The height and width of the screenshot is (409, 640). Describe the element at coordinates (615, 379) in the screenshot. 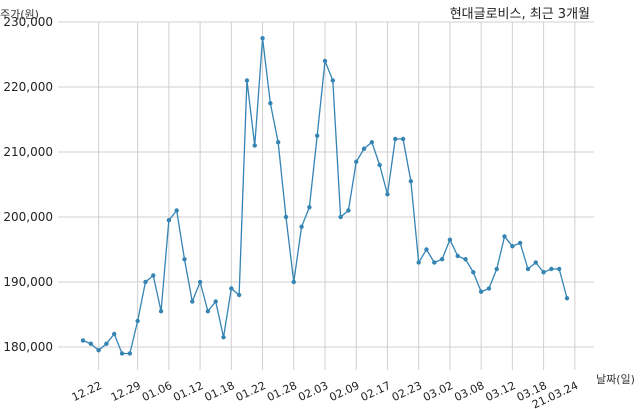

I see `x-axis-label: 날짜(일)` at that location.